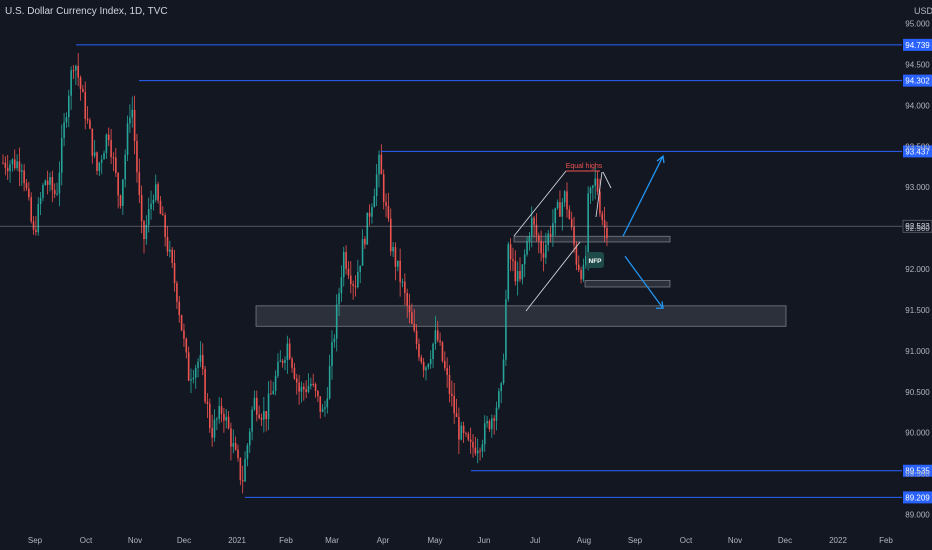  I want to click on x-tick-label: Aug, so click(584, 540).